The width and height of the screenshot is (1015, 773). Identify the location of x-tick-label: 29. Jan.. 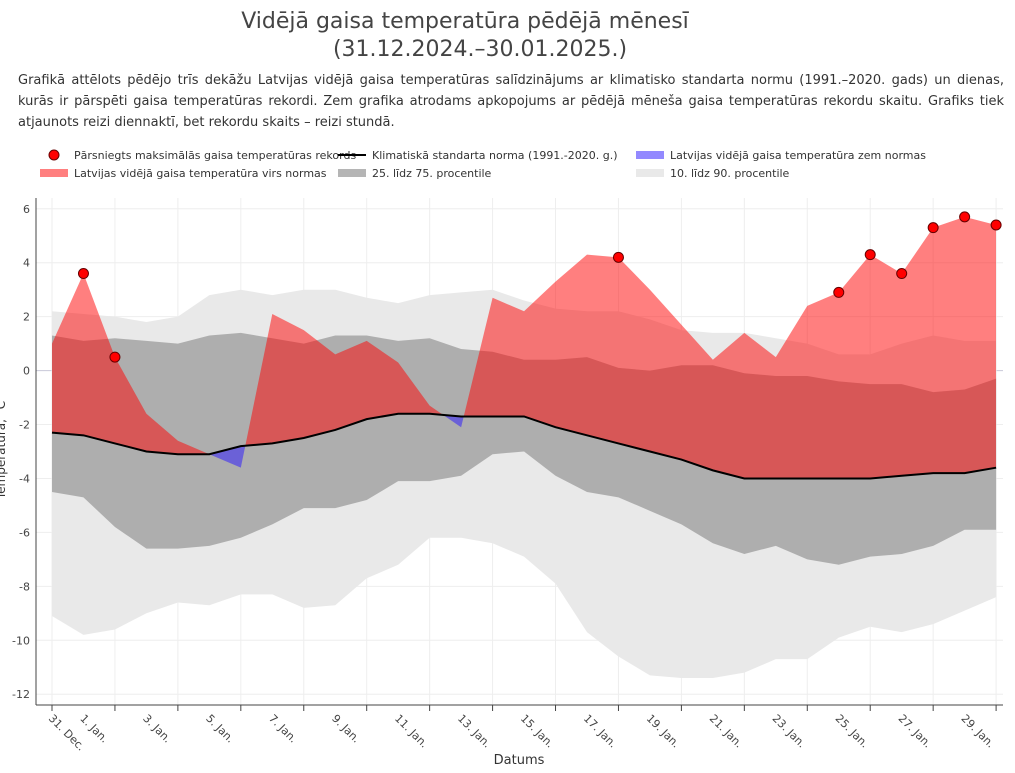
(978, 731).